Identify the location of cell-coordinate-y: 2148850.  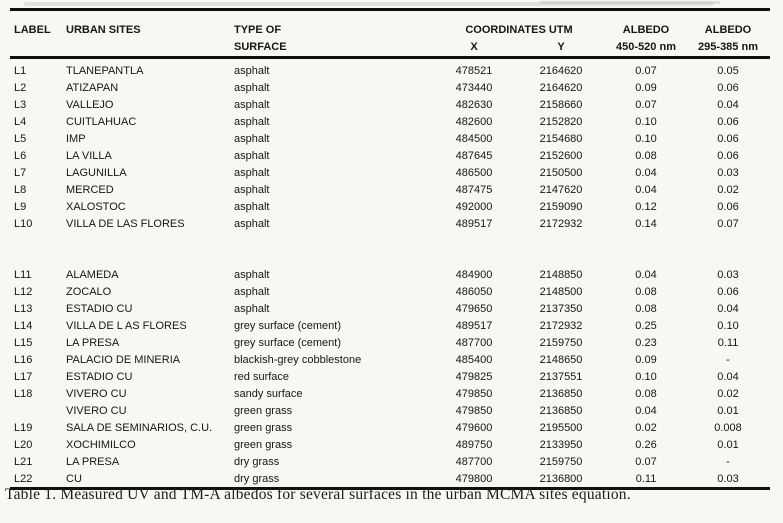
(561, 274).